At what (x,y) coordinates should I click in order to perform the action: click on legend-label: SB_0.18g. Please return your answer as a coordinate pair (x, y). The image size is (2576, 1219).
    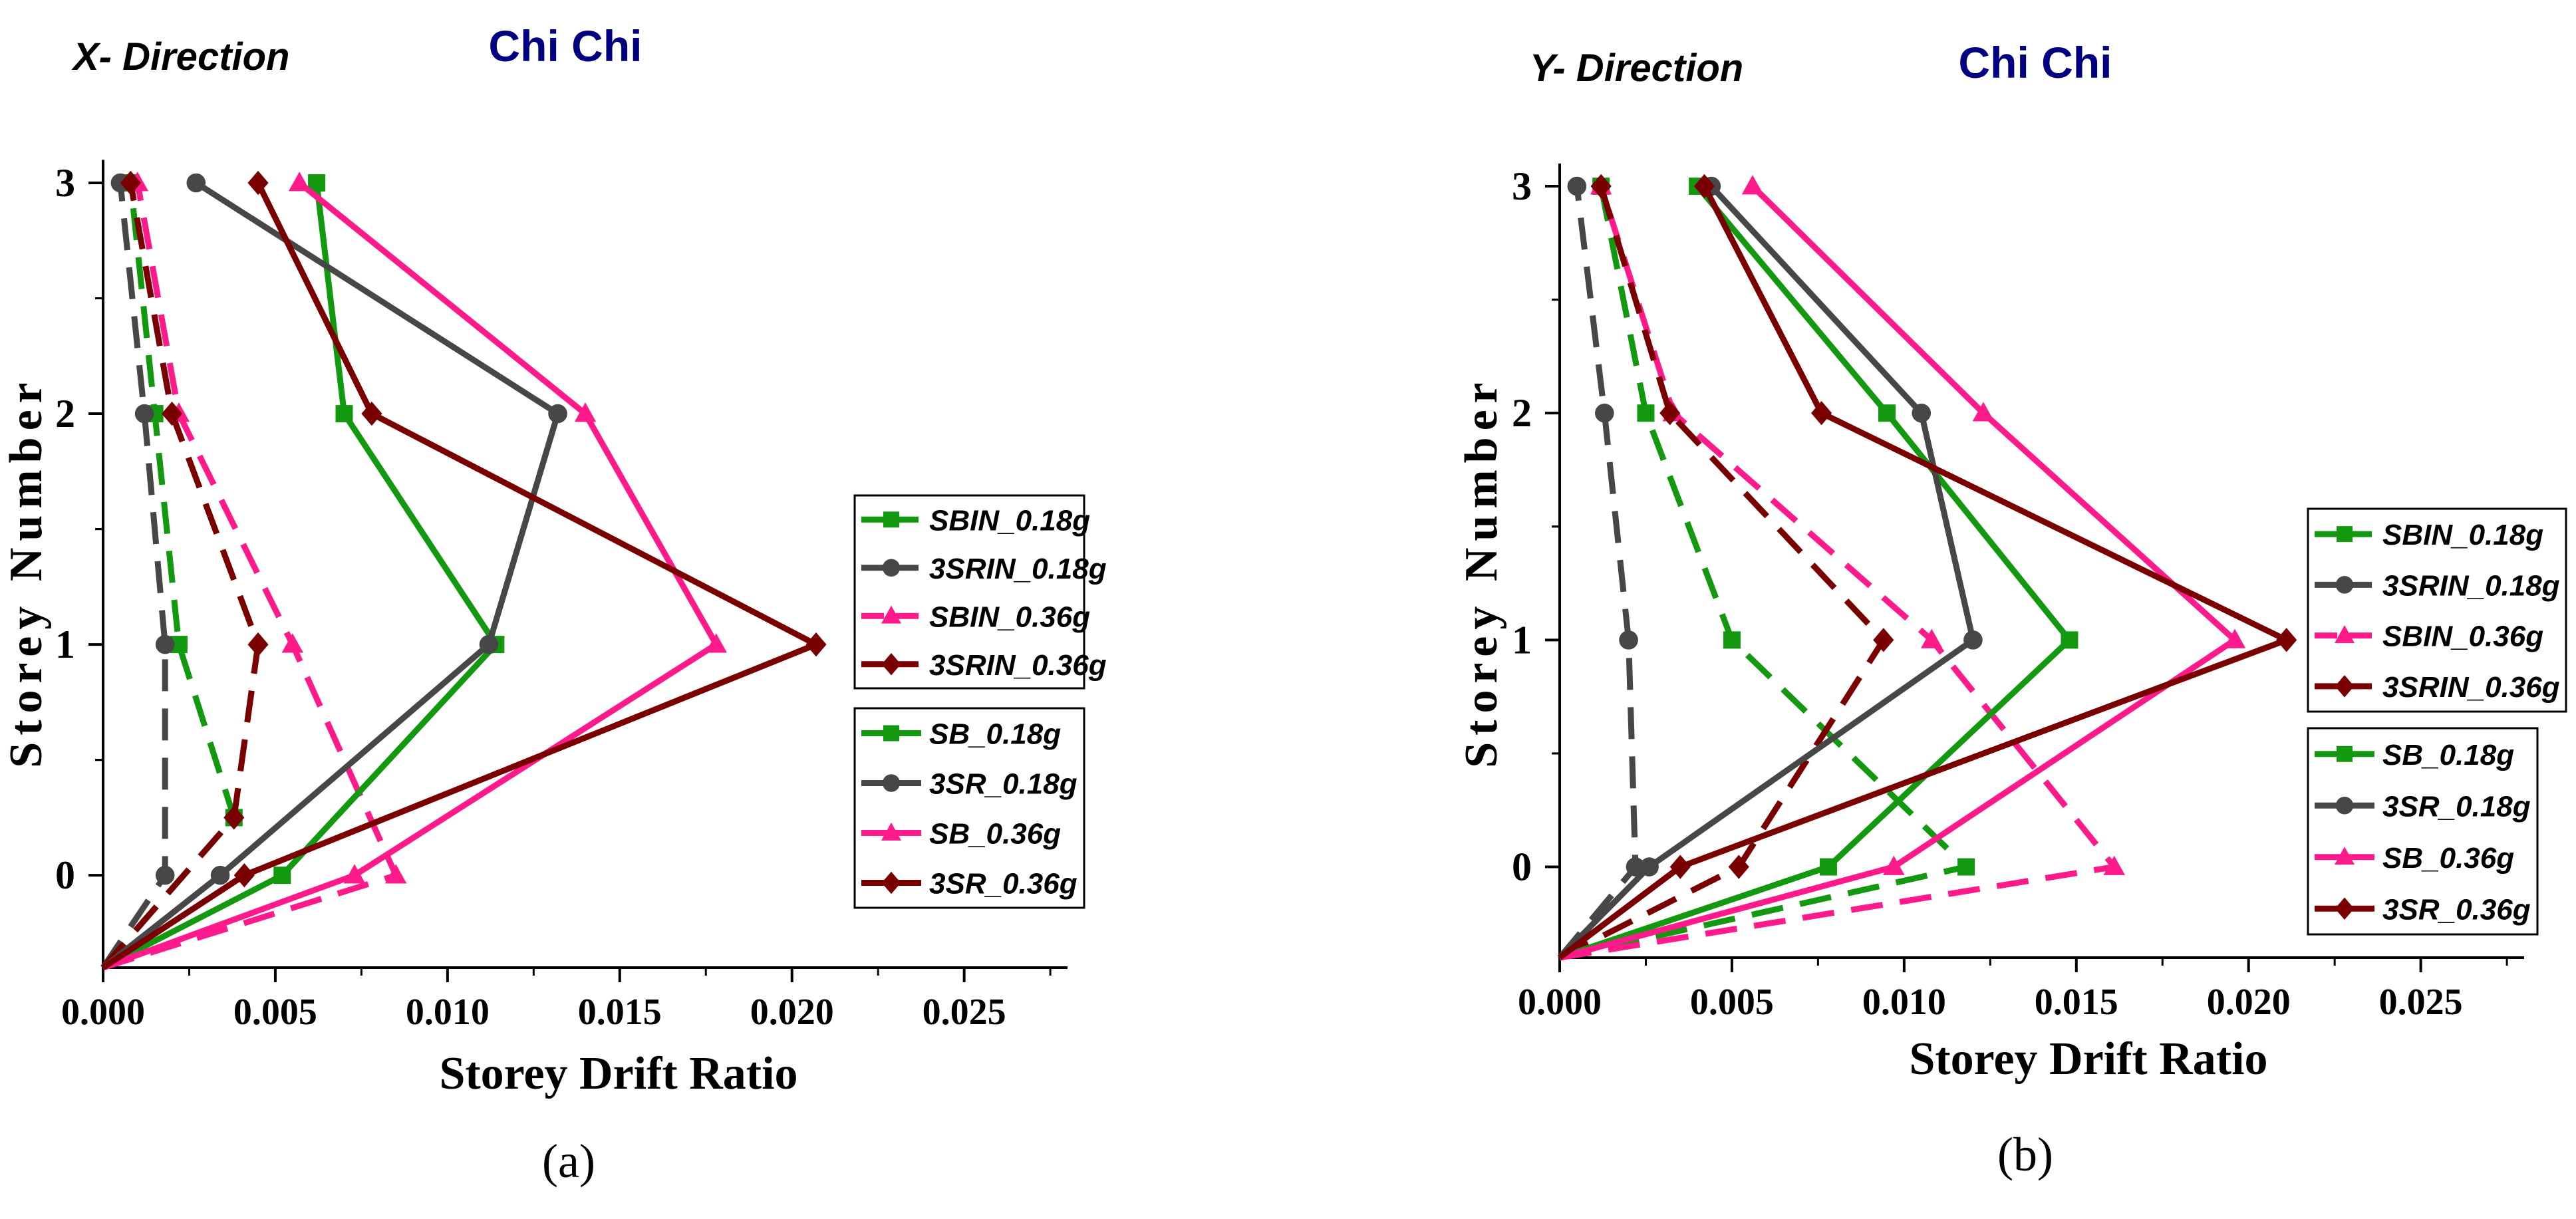
    Looking at the image, I should click on (2448, 755).